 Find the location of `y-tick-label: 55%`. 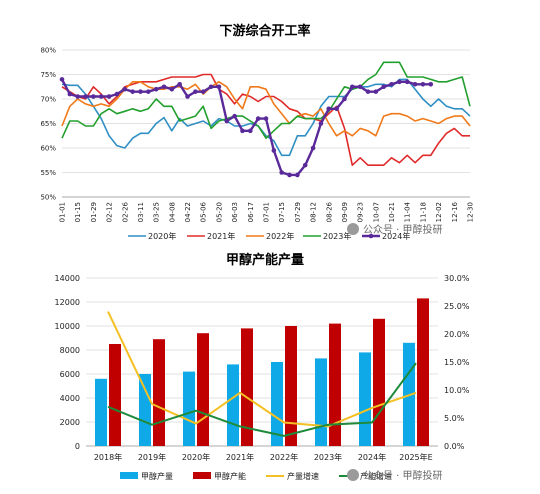

y-tick-label: 55% is located at coordinates (48, 173).